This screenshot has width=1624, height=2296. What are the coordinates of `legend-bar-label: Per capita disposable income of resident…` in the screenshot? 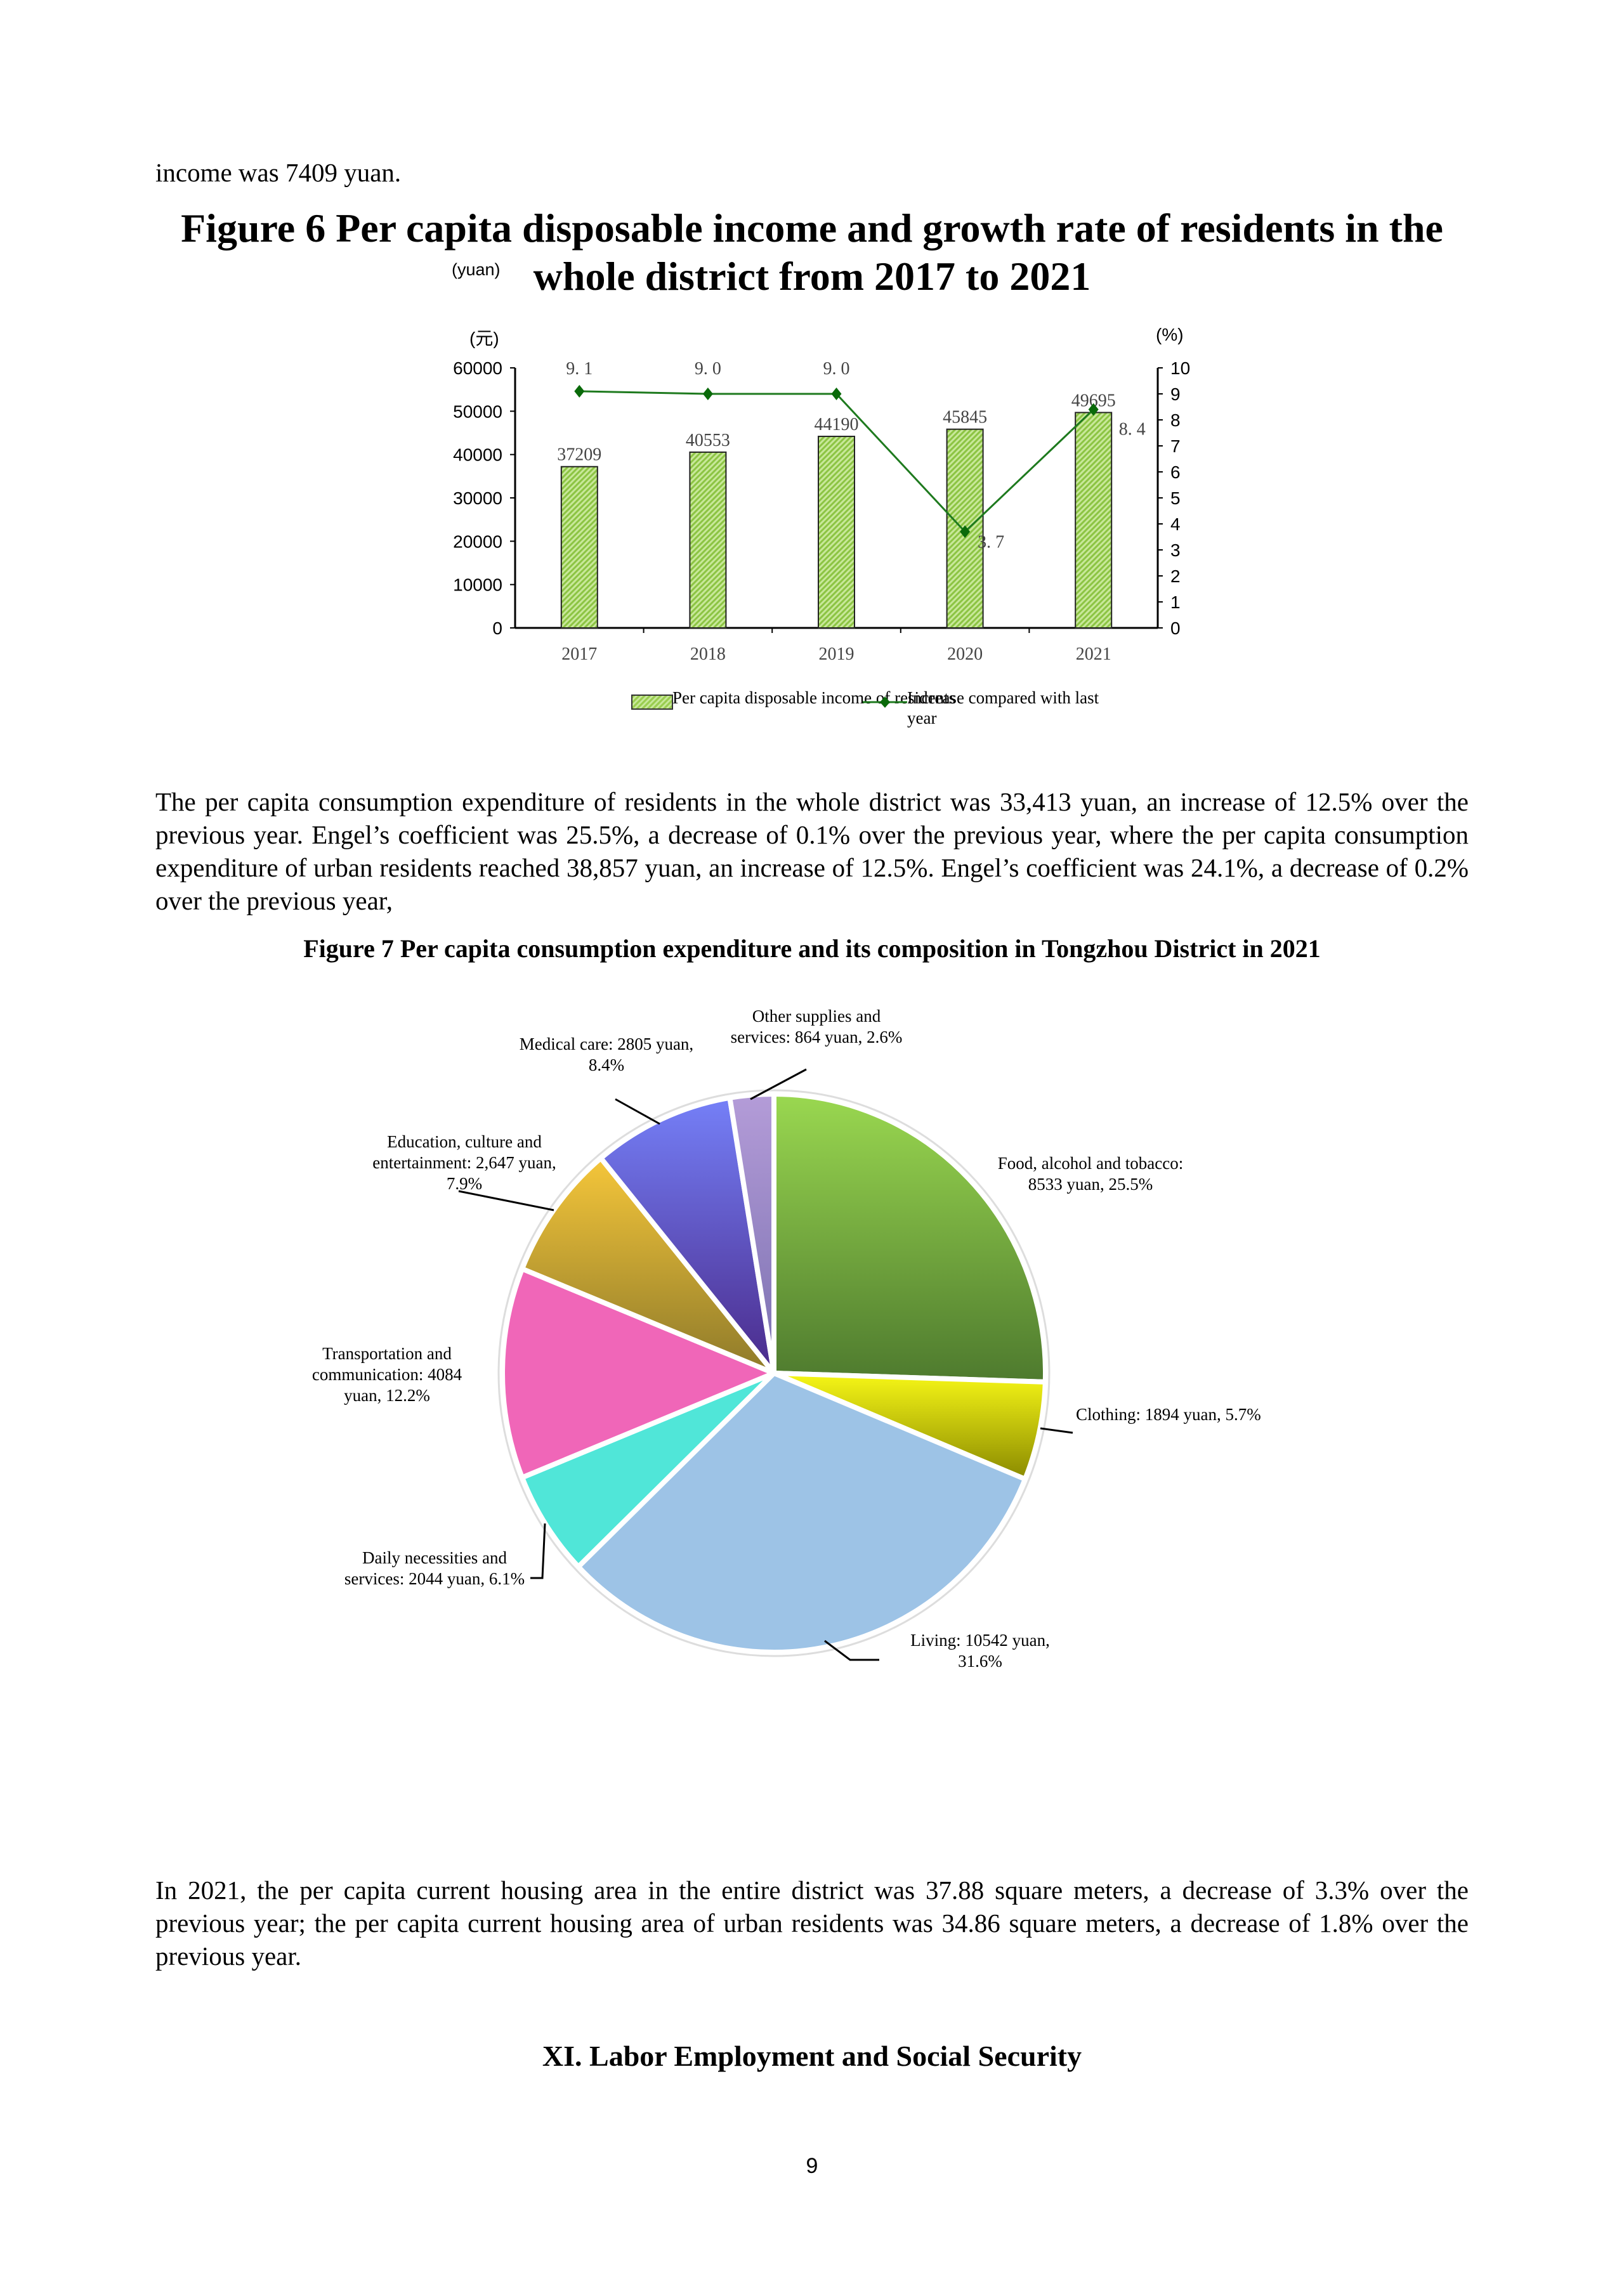 It's located at (814, 697).